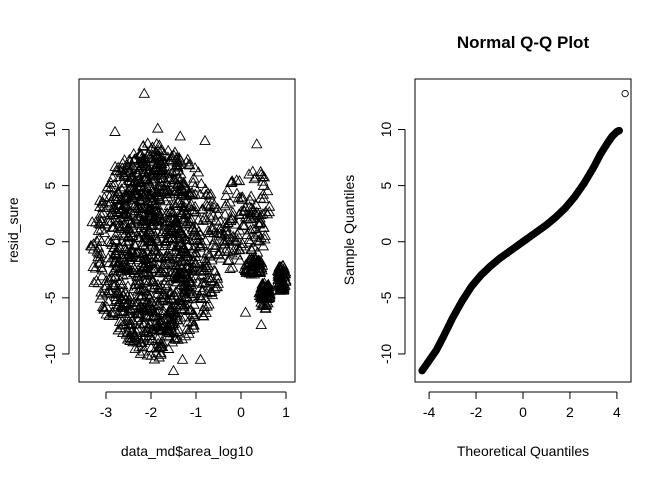  What do you see at coordinates (50, 130) in the screenshot?
I see `y-tick-label: 10` at bounding box center [50, 130].